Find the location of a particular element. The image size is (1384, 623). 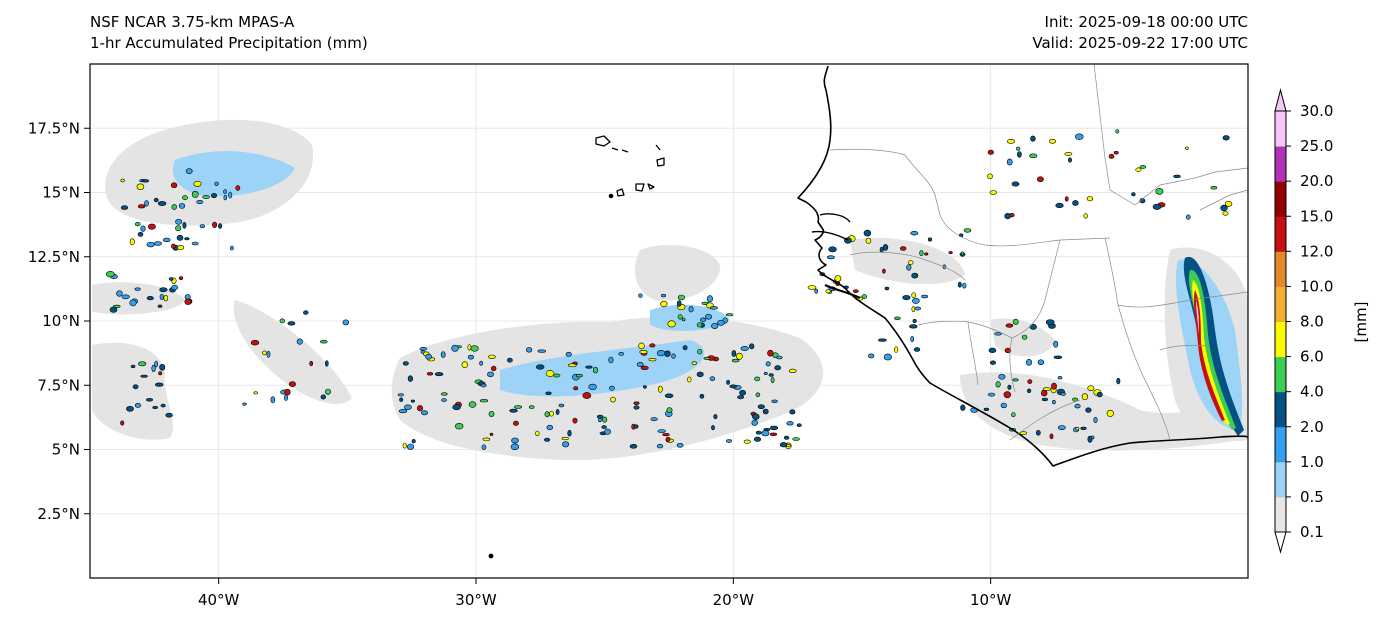

lon-tick-label: 20°W is located at coordinates (734, 600).